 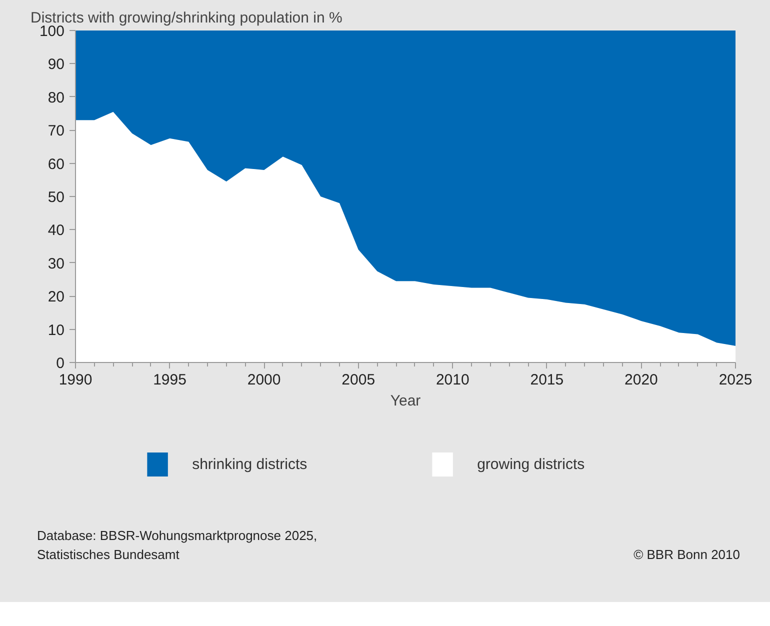 I want to click on x-tick-label: 1995, so click(x=169, y=380).